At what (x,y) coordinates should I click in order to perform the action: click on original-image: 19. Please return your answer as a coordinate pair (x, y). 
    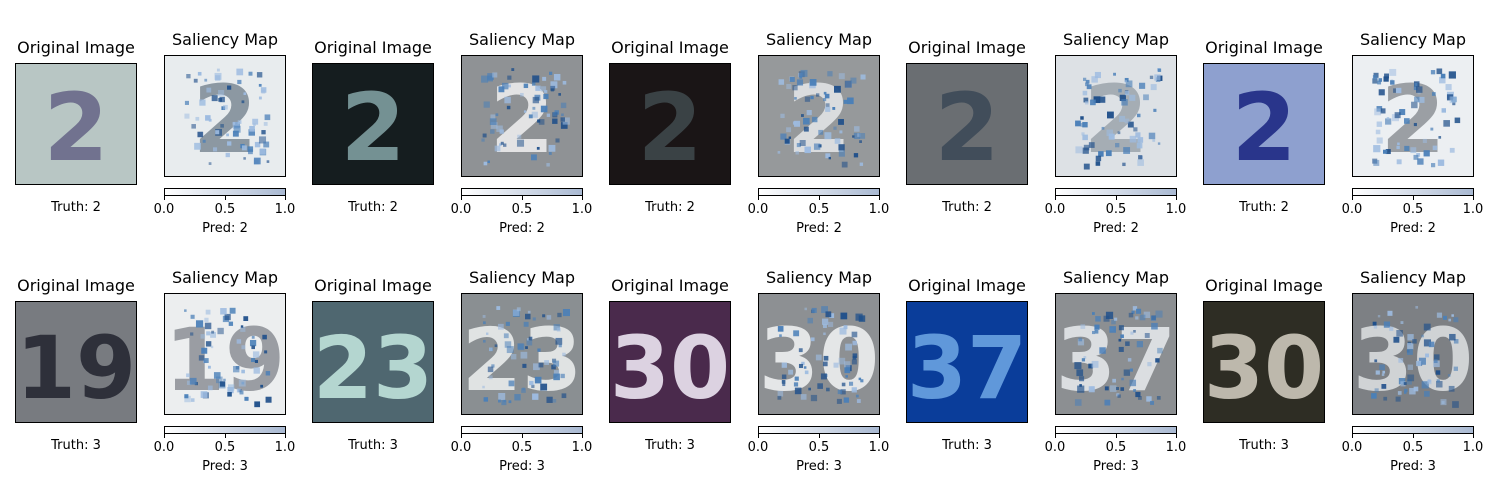
    Looking at the image, I should click on (76, 362).